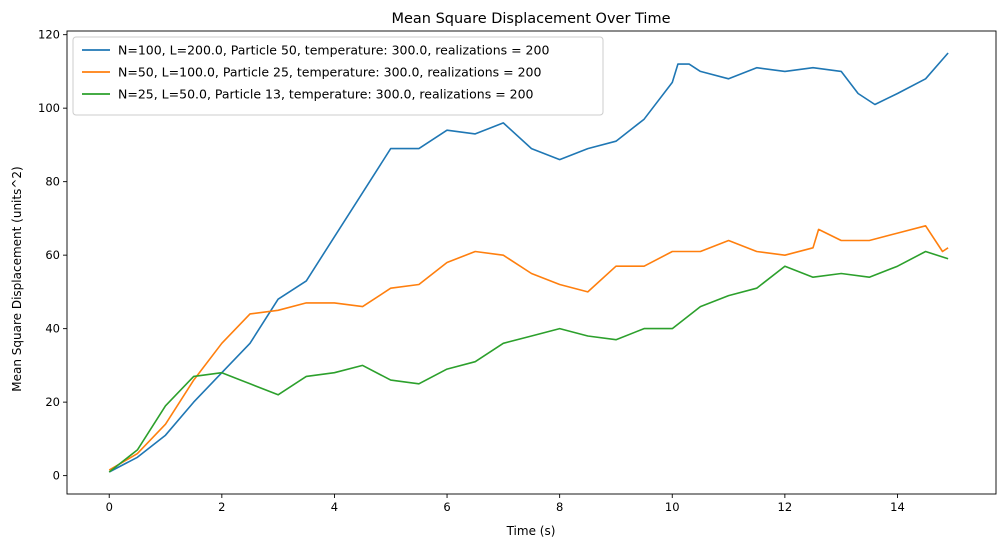  Describe the element at coordinates (52, 182) in the screenshot. I see `y-tick-label: 80` at that location.